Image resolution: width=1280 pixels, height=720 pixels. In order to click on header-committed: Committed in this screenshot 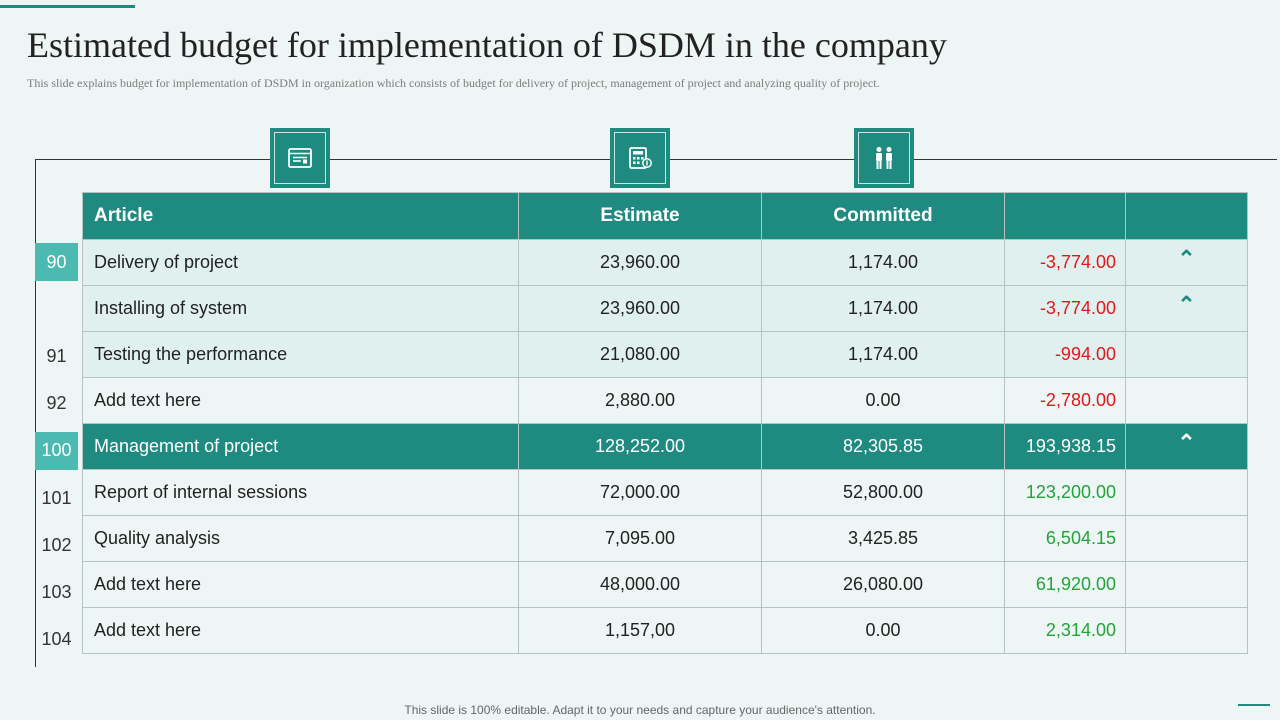, I will do `click(883, 216)`.